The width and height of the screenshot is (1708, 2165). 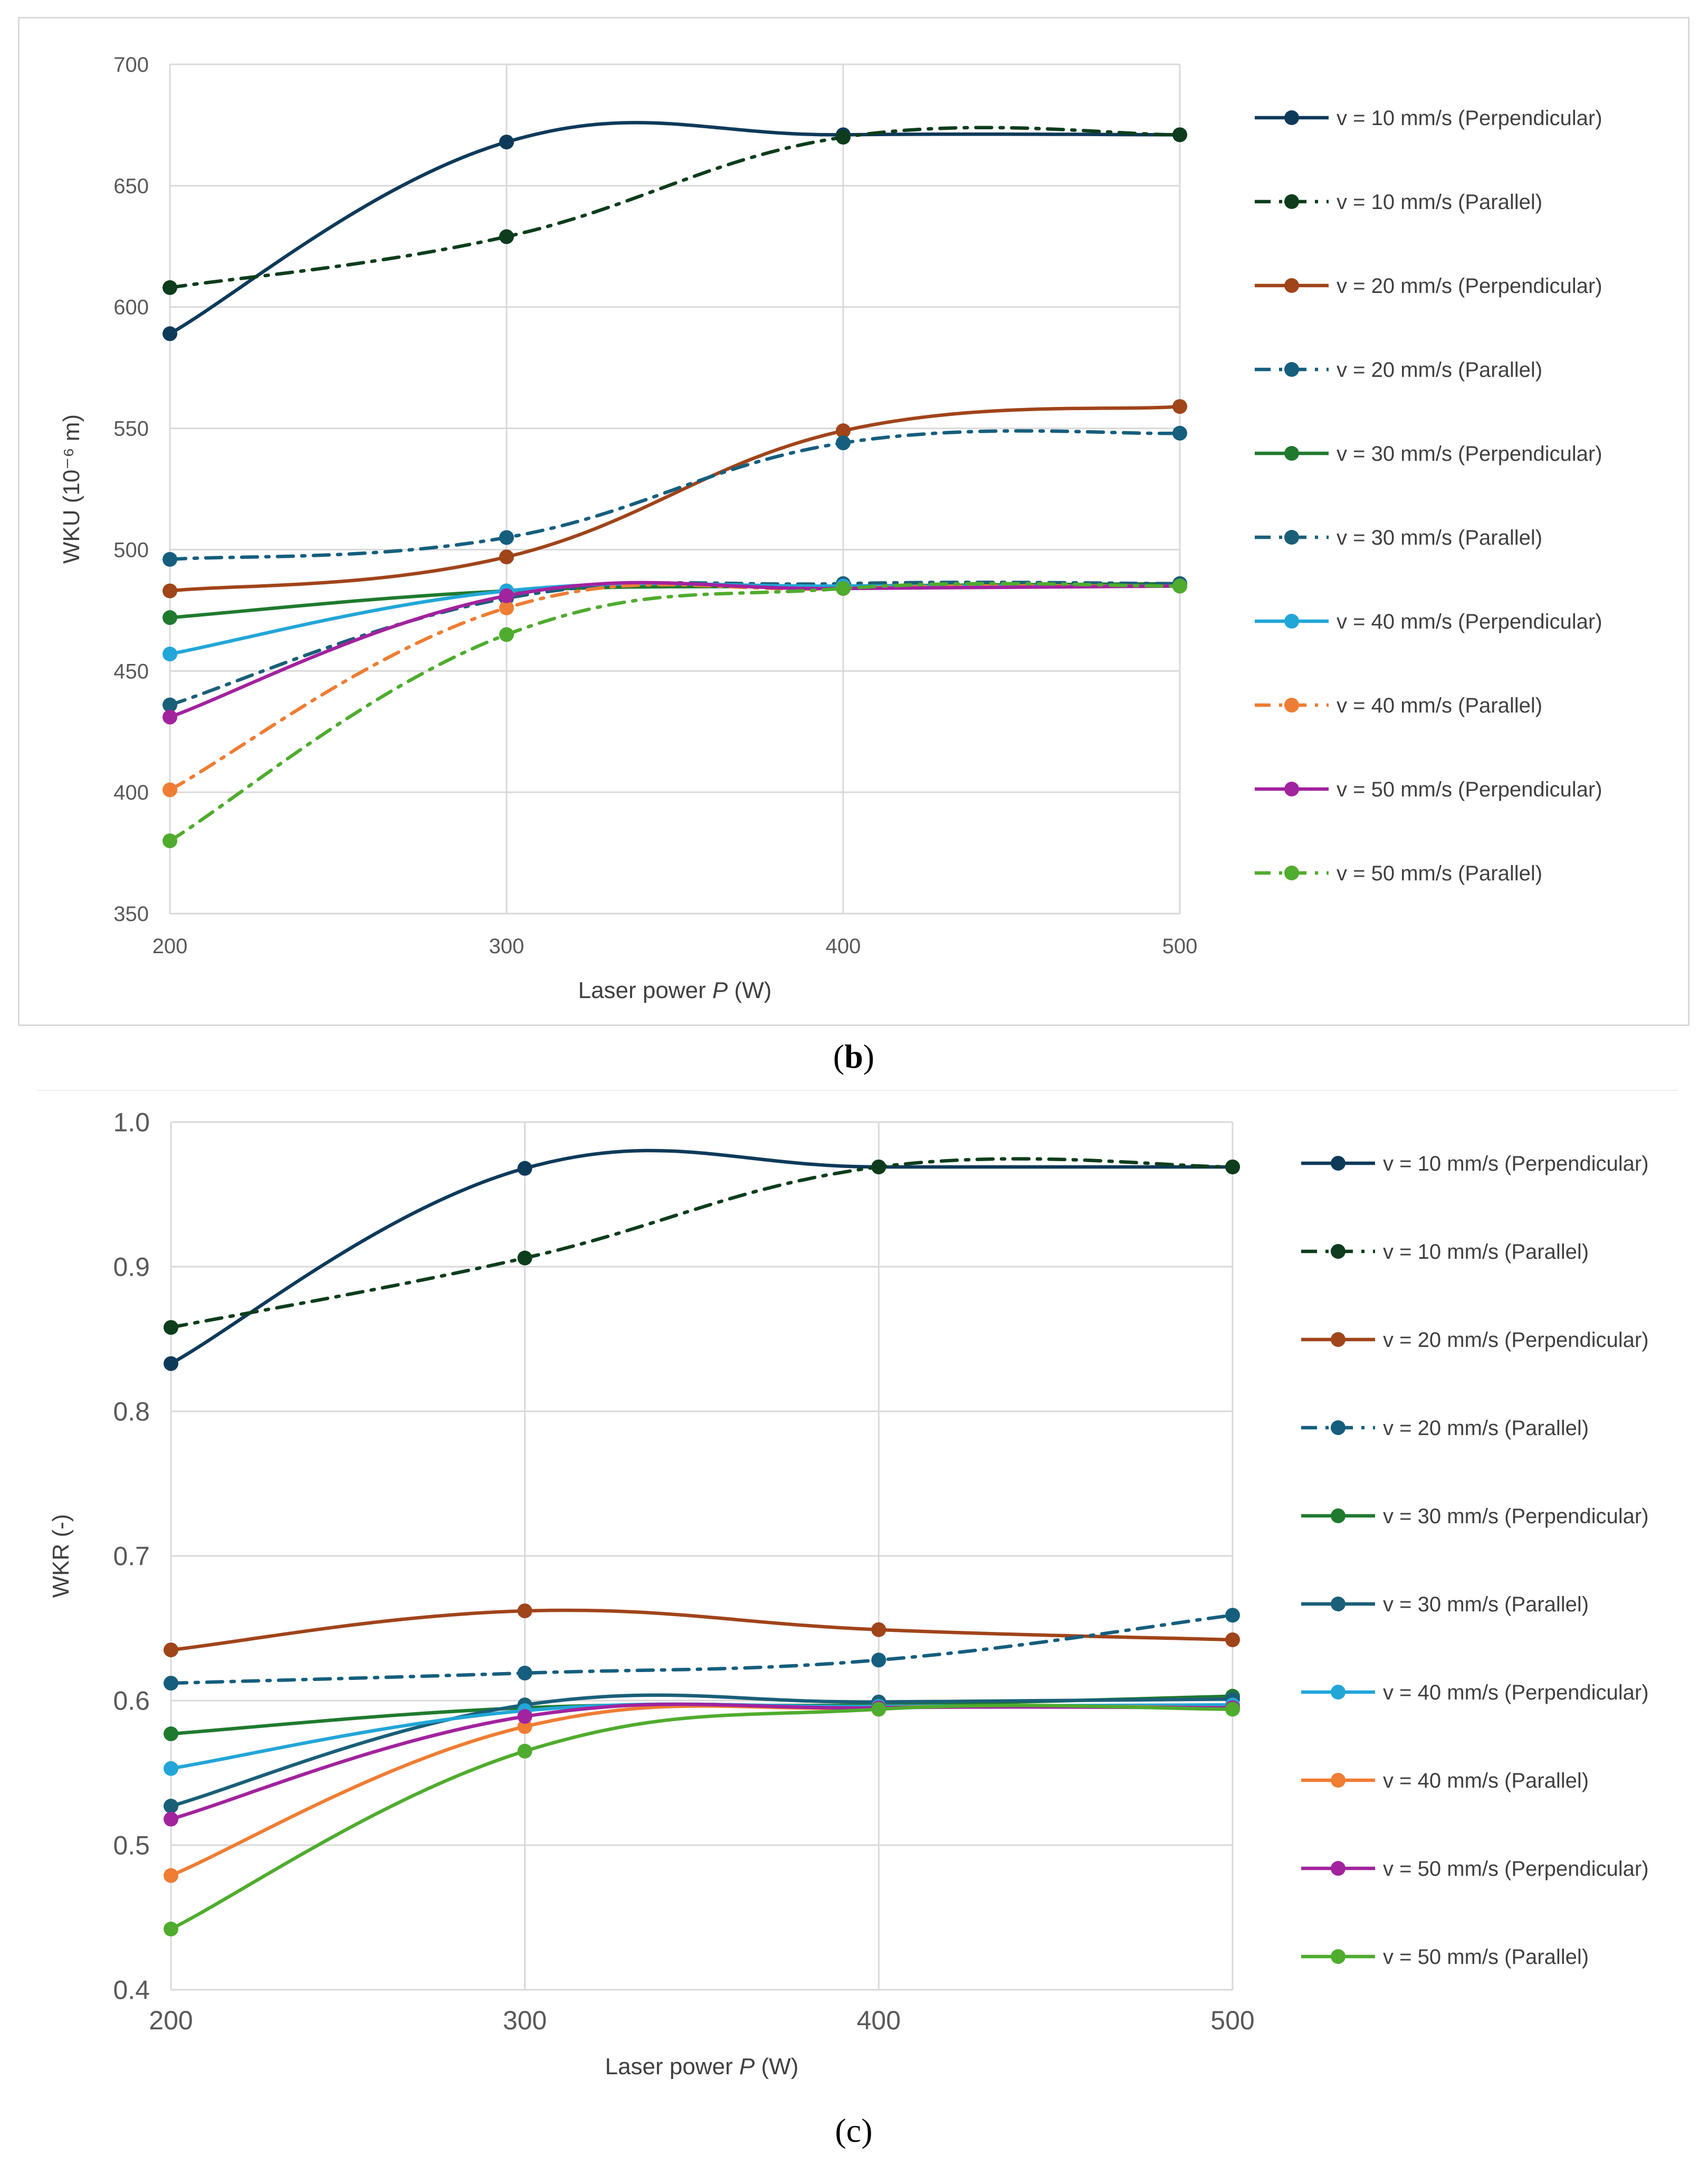 What do you see at coordinates (776, 2066) in the screenshot?
I see `x-axis-title-unit: (W)` at bounding box center [776, 2066].